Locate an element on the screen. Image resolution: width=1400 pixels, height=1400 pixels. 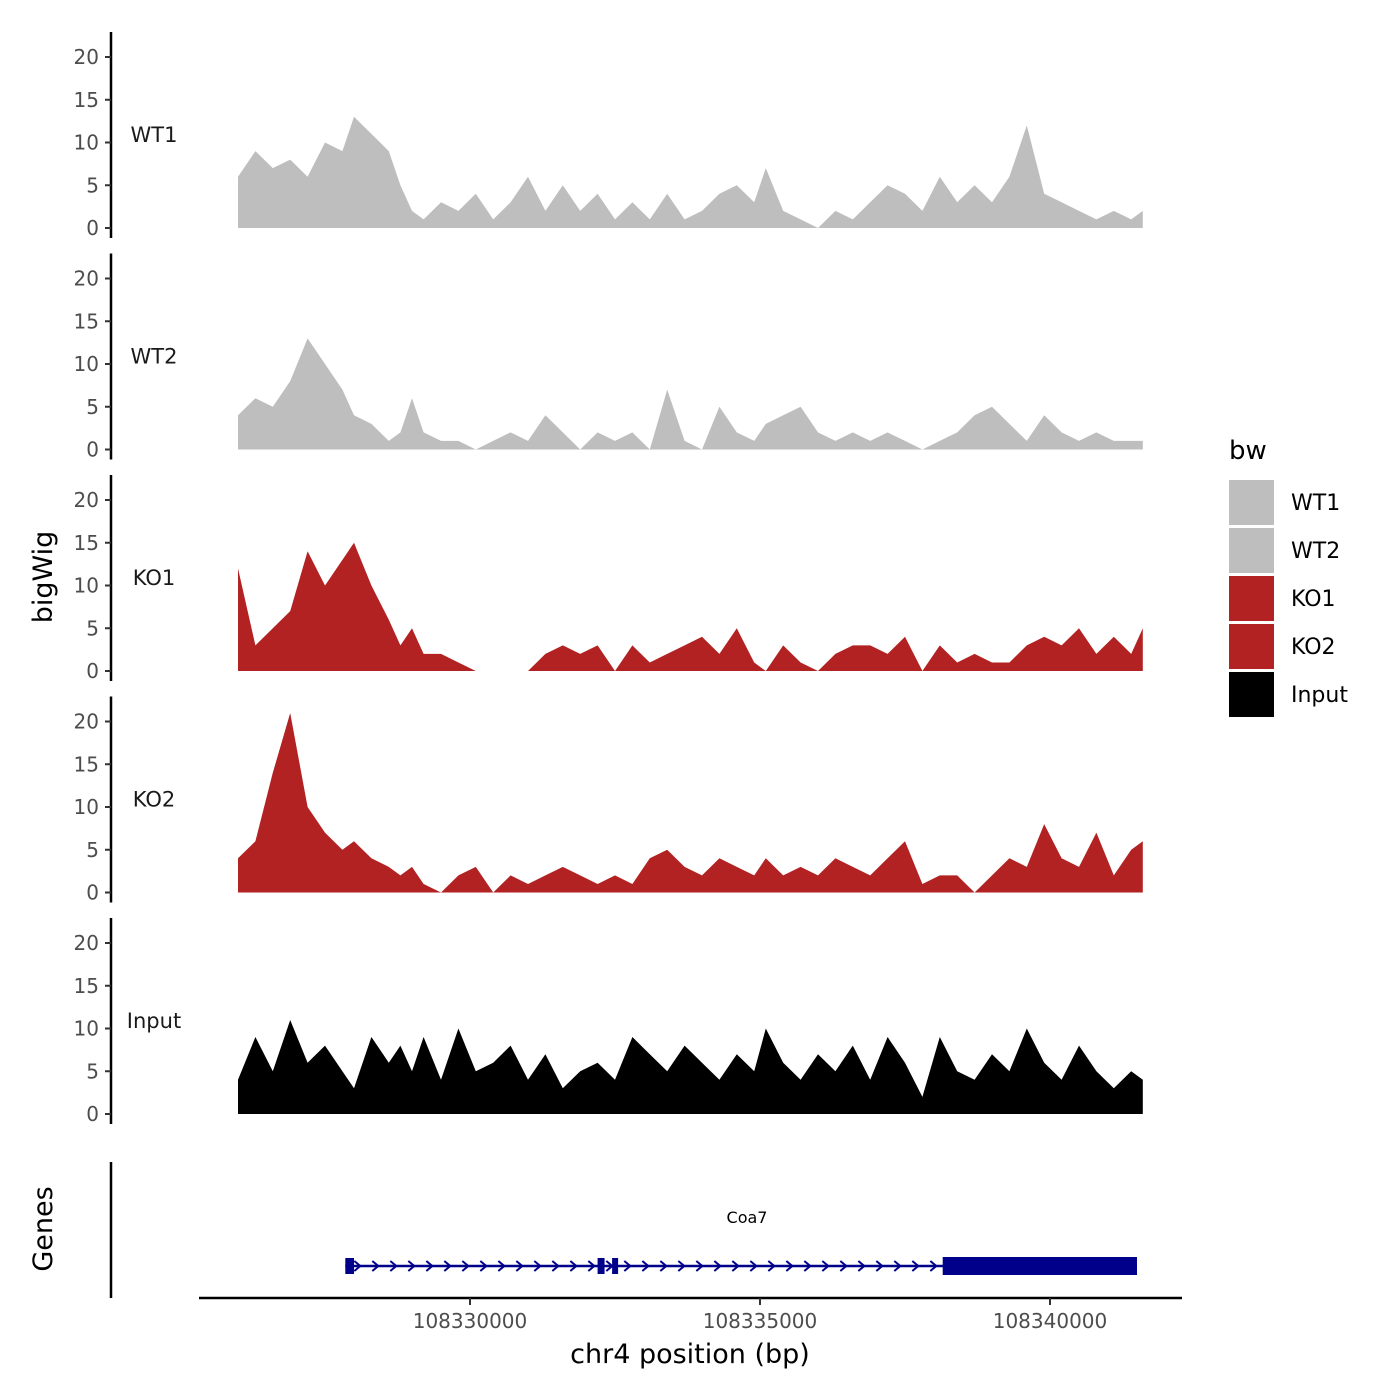
genes-track: Genes Coa7 is located at coordinates (582, 1230).